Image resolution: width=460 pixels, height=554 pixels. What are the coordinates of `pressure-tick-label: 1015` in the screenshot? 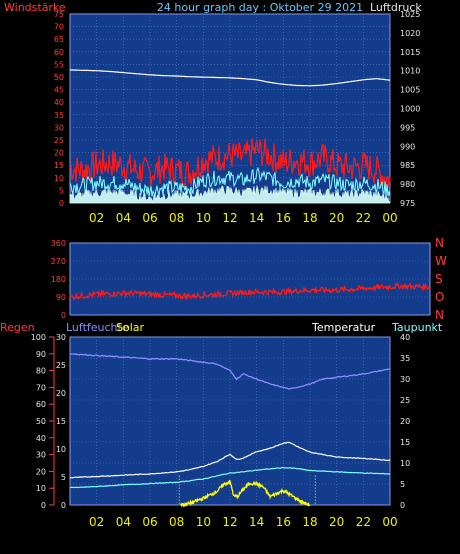 It's located at (410, 52).